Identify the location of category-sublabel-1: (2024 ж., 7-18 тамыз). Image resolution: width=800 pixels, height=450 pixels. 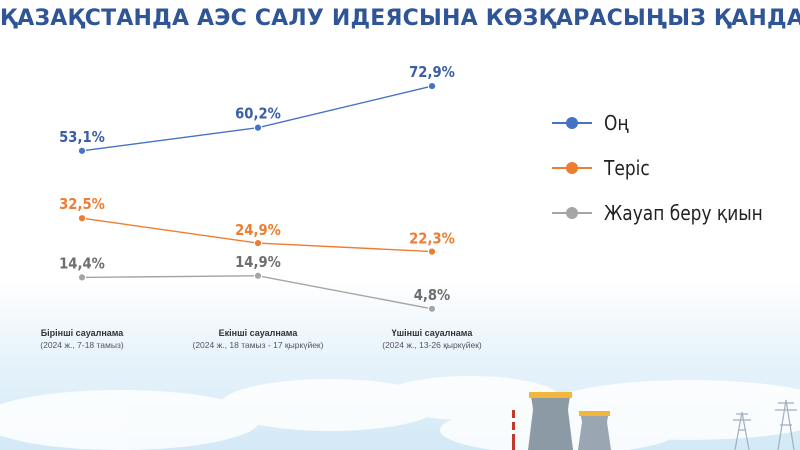
(82, 345).